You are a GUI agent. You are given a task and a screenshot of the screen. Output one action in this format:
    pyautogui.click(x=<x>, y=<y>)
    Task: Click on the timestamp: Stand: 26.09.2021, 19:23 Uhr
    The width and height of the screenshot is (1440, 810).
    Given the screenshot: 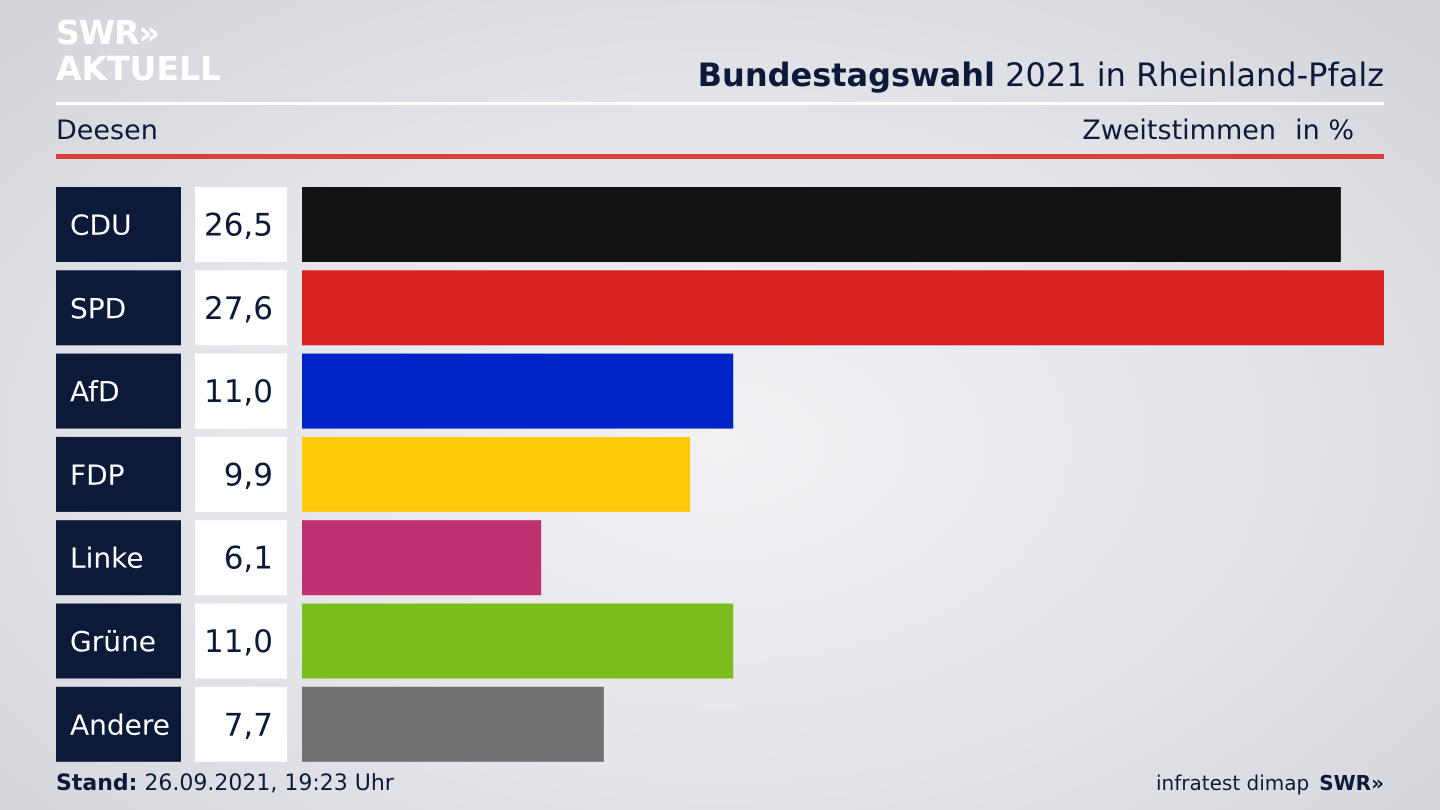 What is the action you would take?
    pyautogui.click(x=225, y=783)
    